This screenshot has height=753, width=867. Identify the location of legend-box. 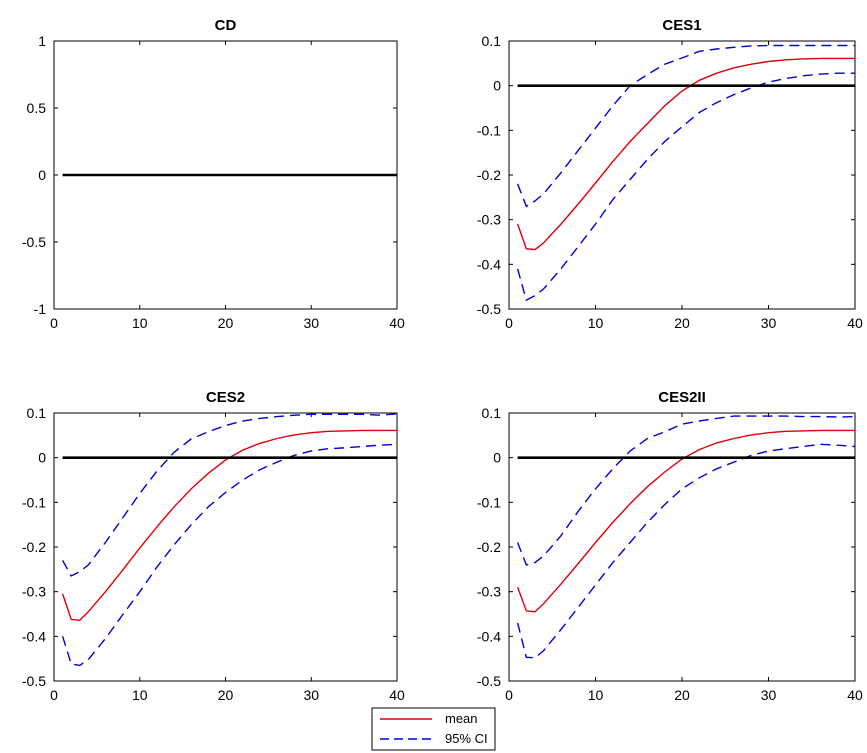
(433, 729).